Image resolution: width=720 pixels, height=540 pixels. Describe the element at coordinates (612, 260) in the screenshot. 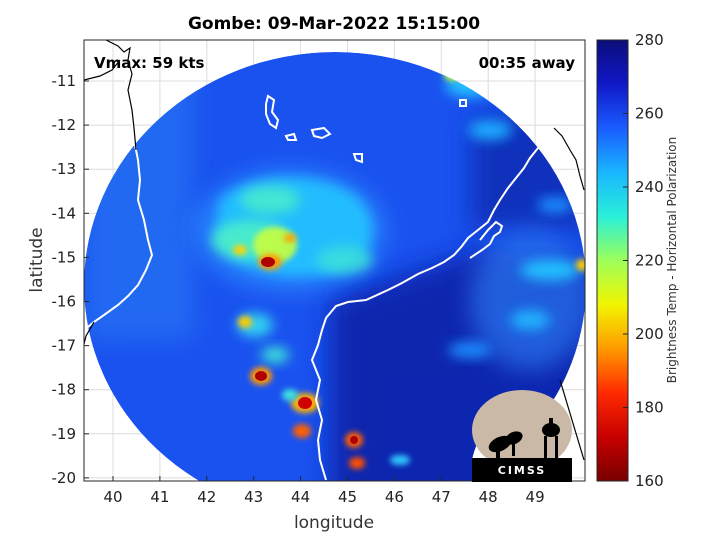

I see `colorbar` at that location.